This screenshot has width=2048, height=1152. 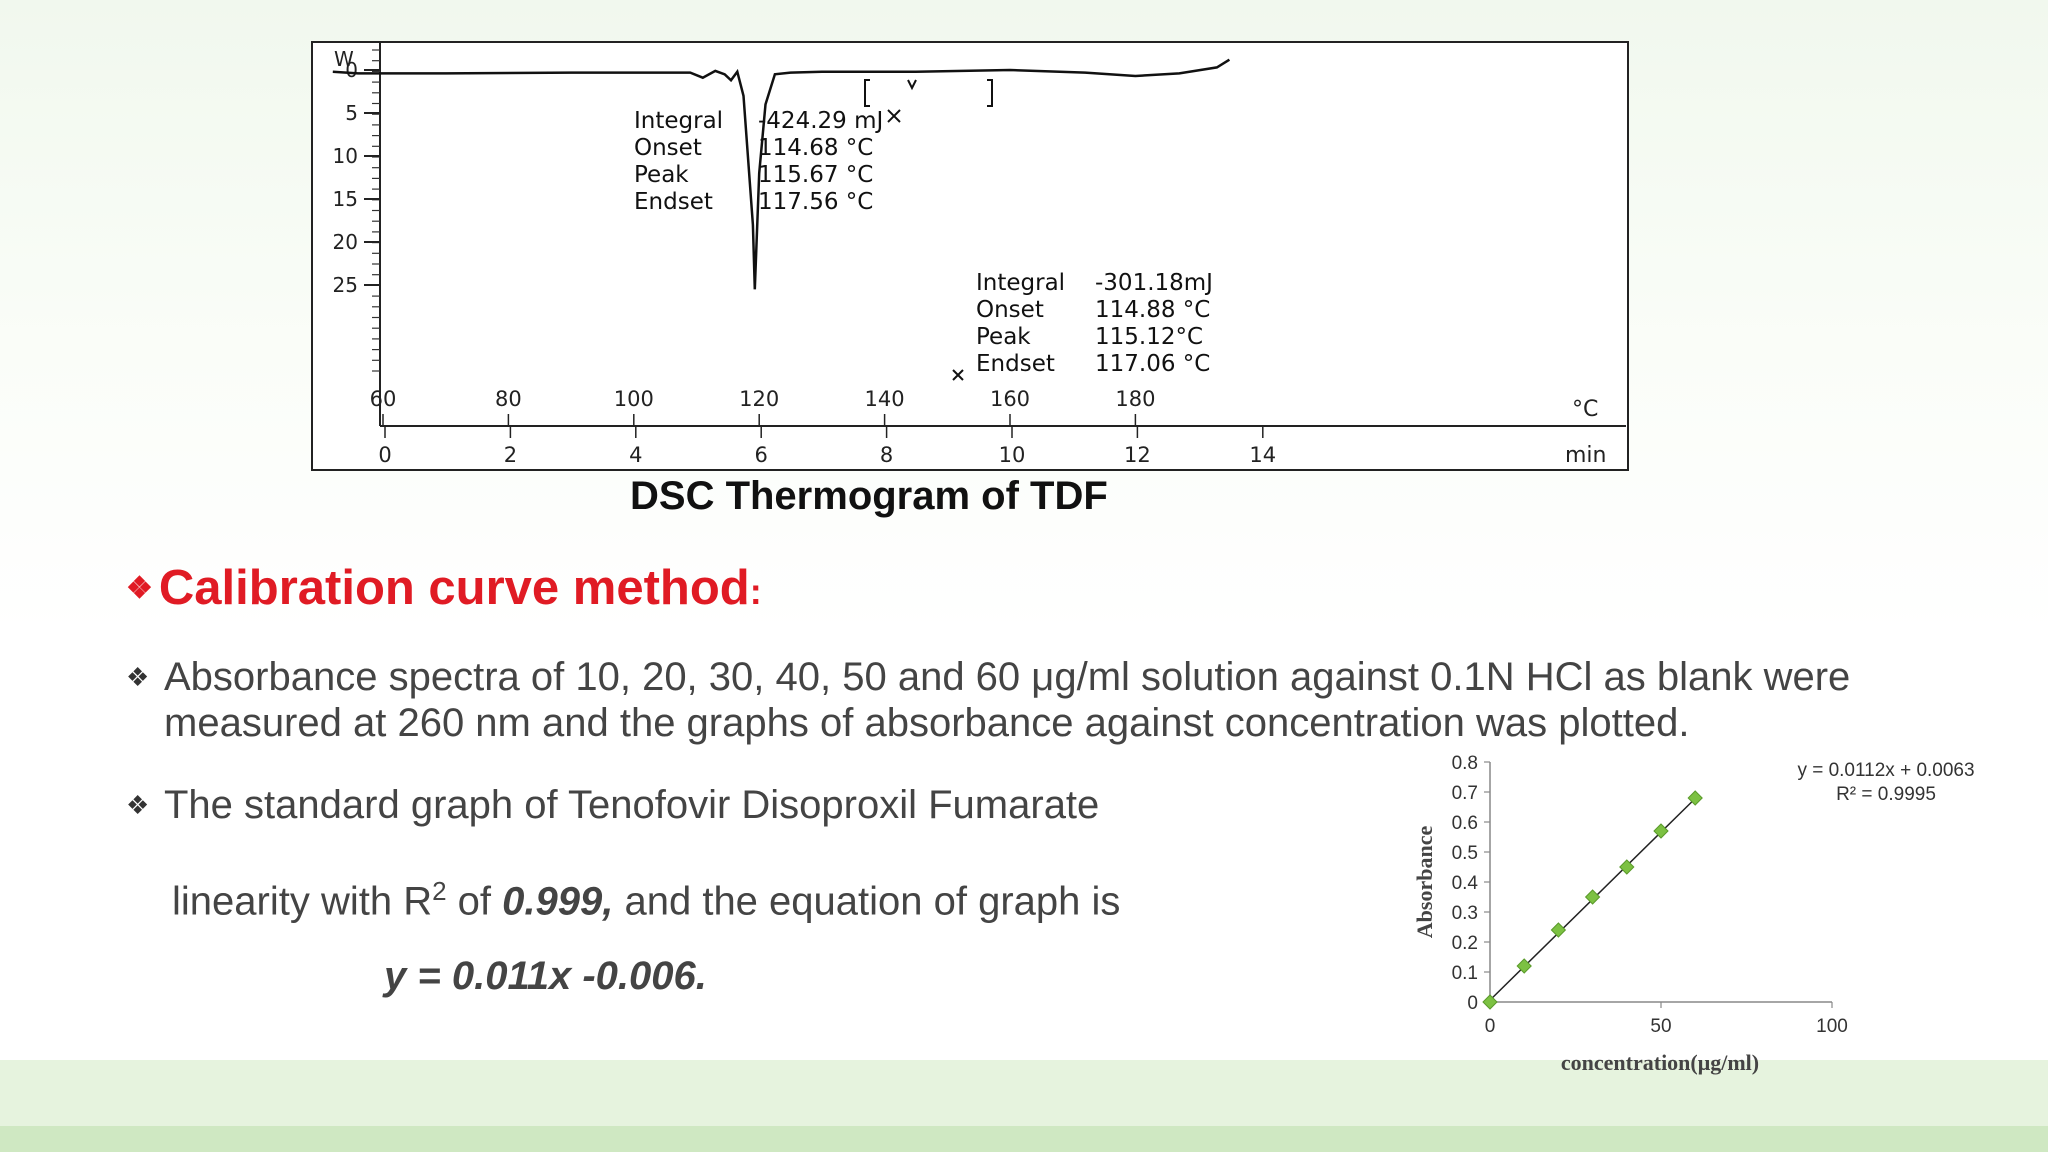 What do you see at coordinates (673, 202) in the screenshot?
I see `ann1-label-3: Endset` at bounding box center [673, 202].